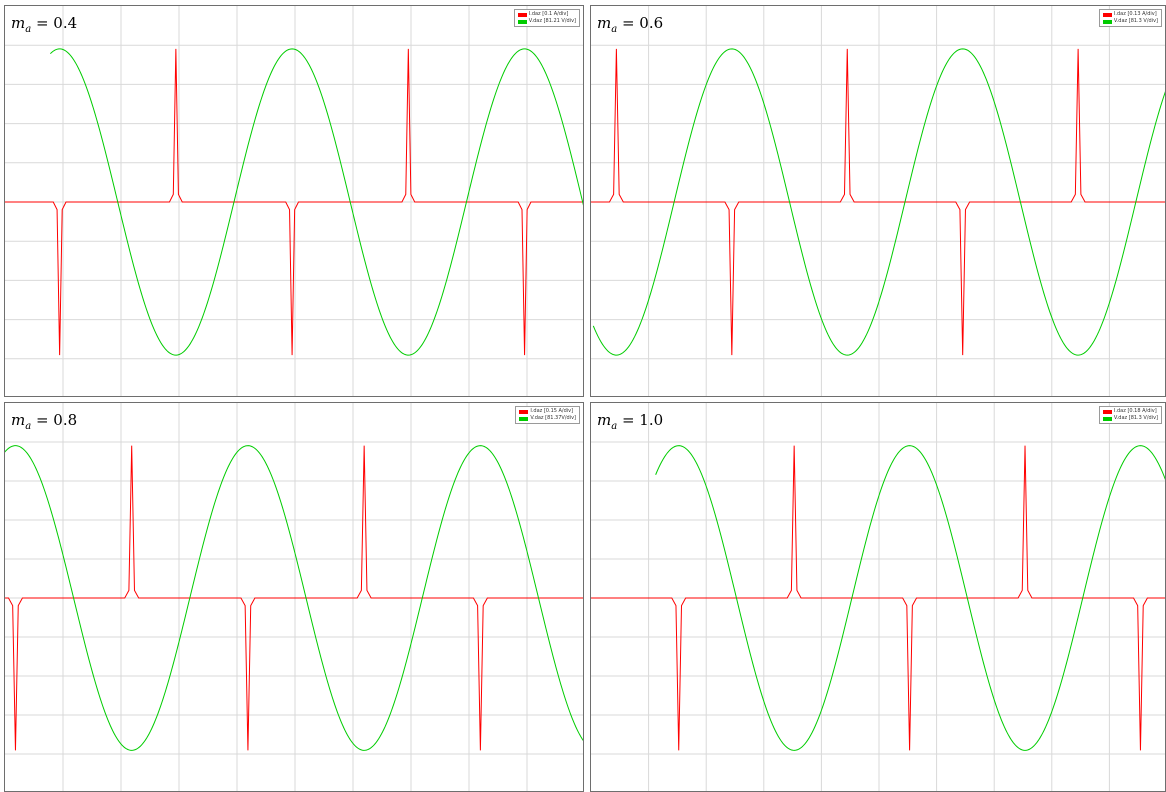  I want to click on ma-label: ma = 0.8, so click(44, 421).